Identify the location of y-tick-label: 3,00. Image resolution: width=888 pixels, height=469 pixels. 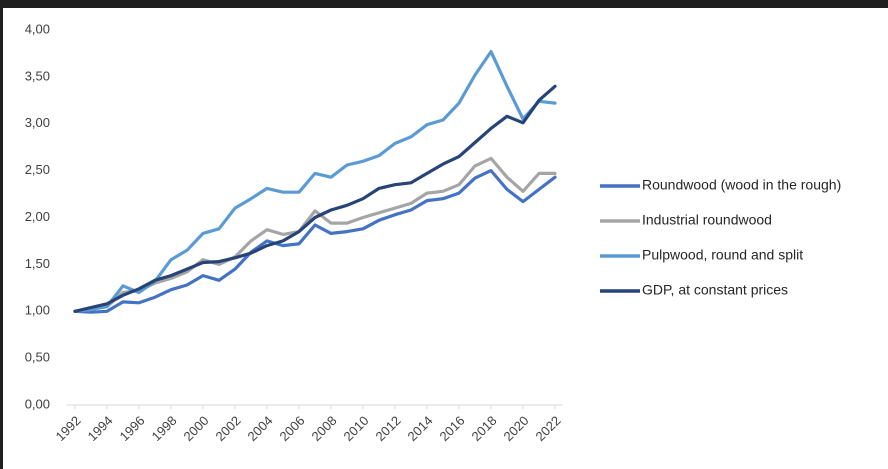
(37, 122).